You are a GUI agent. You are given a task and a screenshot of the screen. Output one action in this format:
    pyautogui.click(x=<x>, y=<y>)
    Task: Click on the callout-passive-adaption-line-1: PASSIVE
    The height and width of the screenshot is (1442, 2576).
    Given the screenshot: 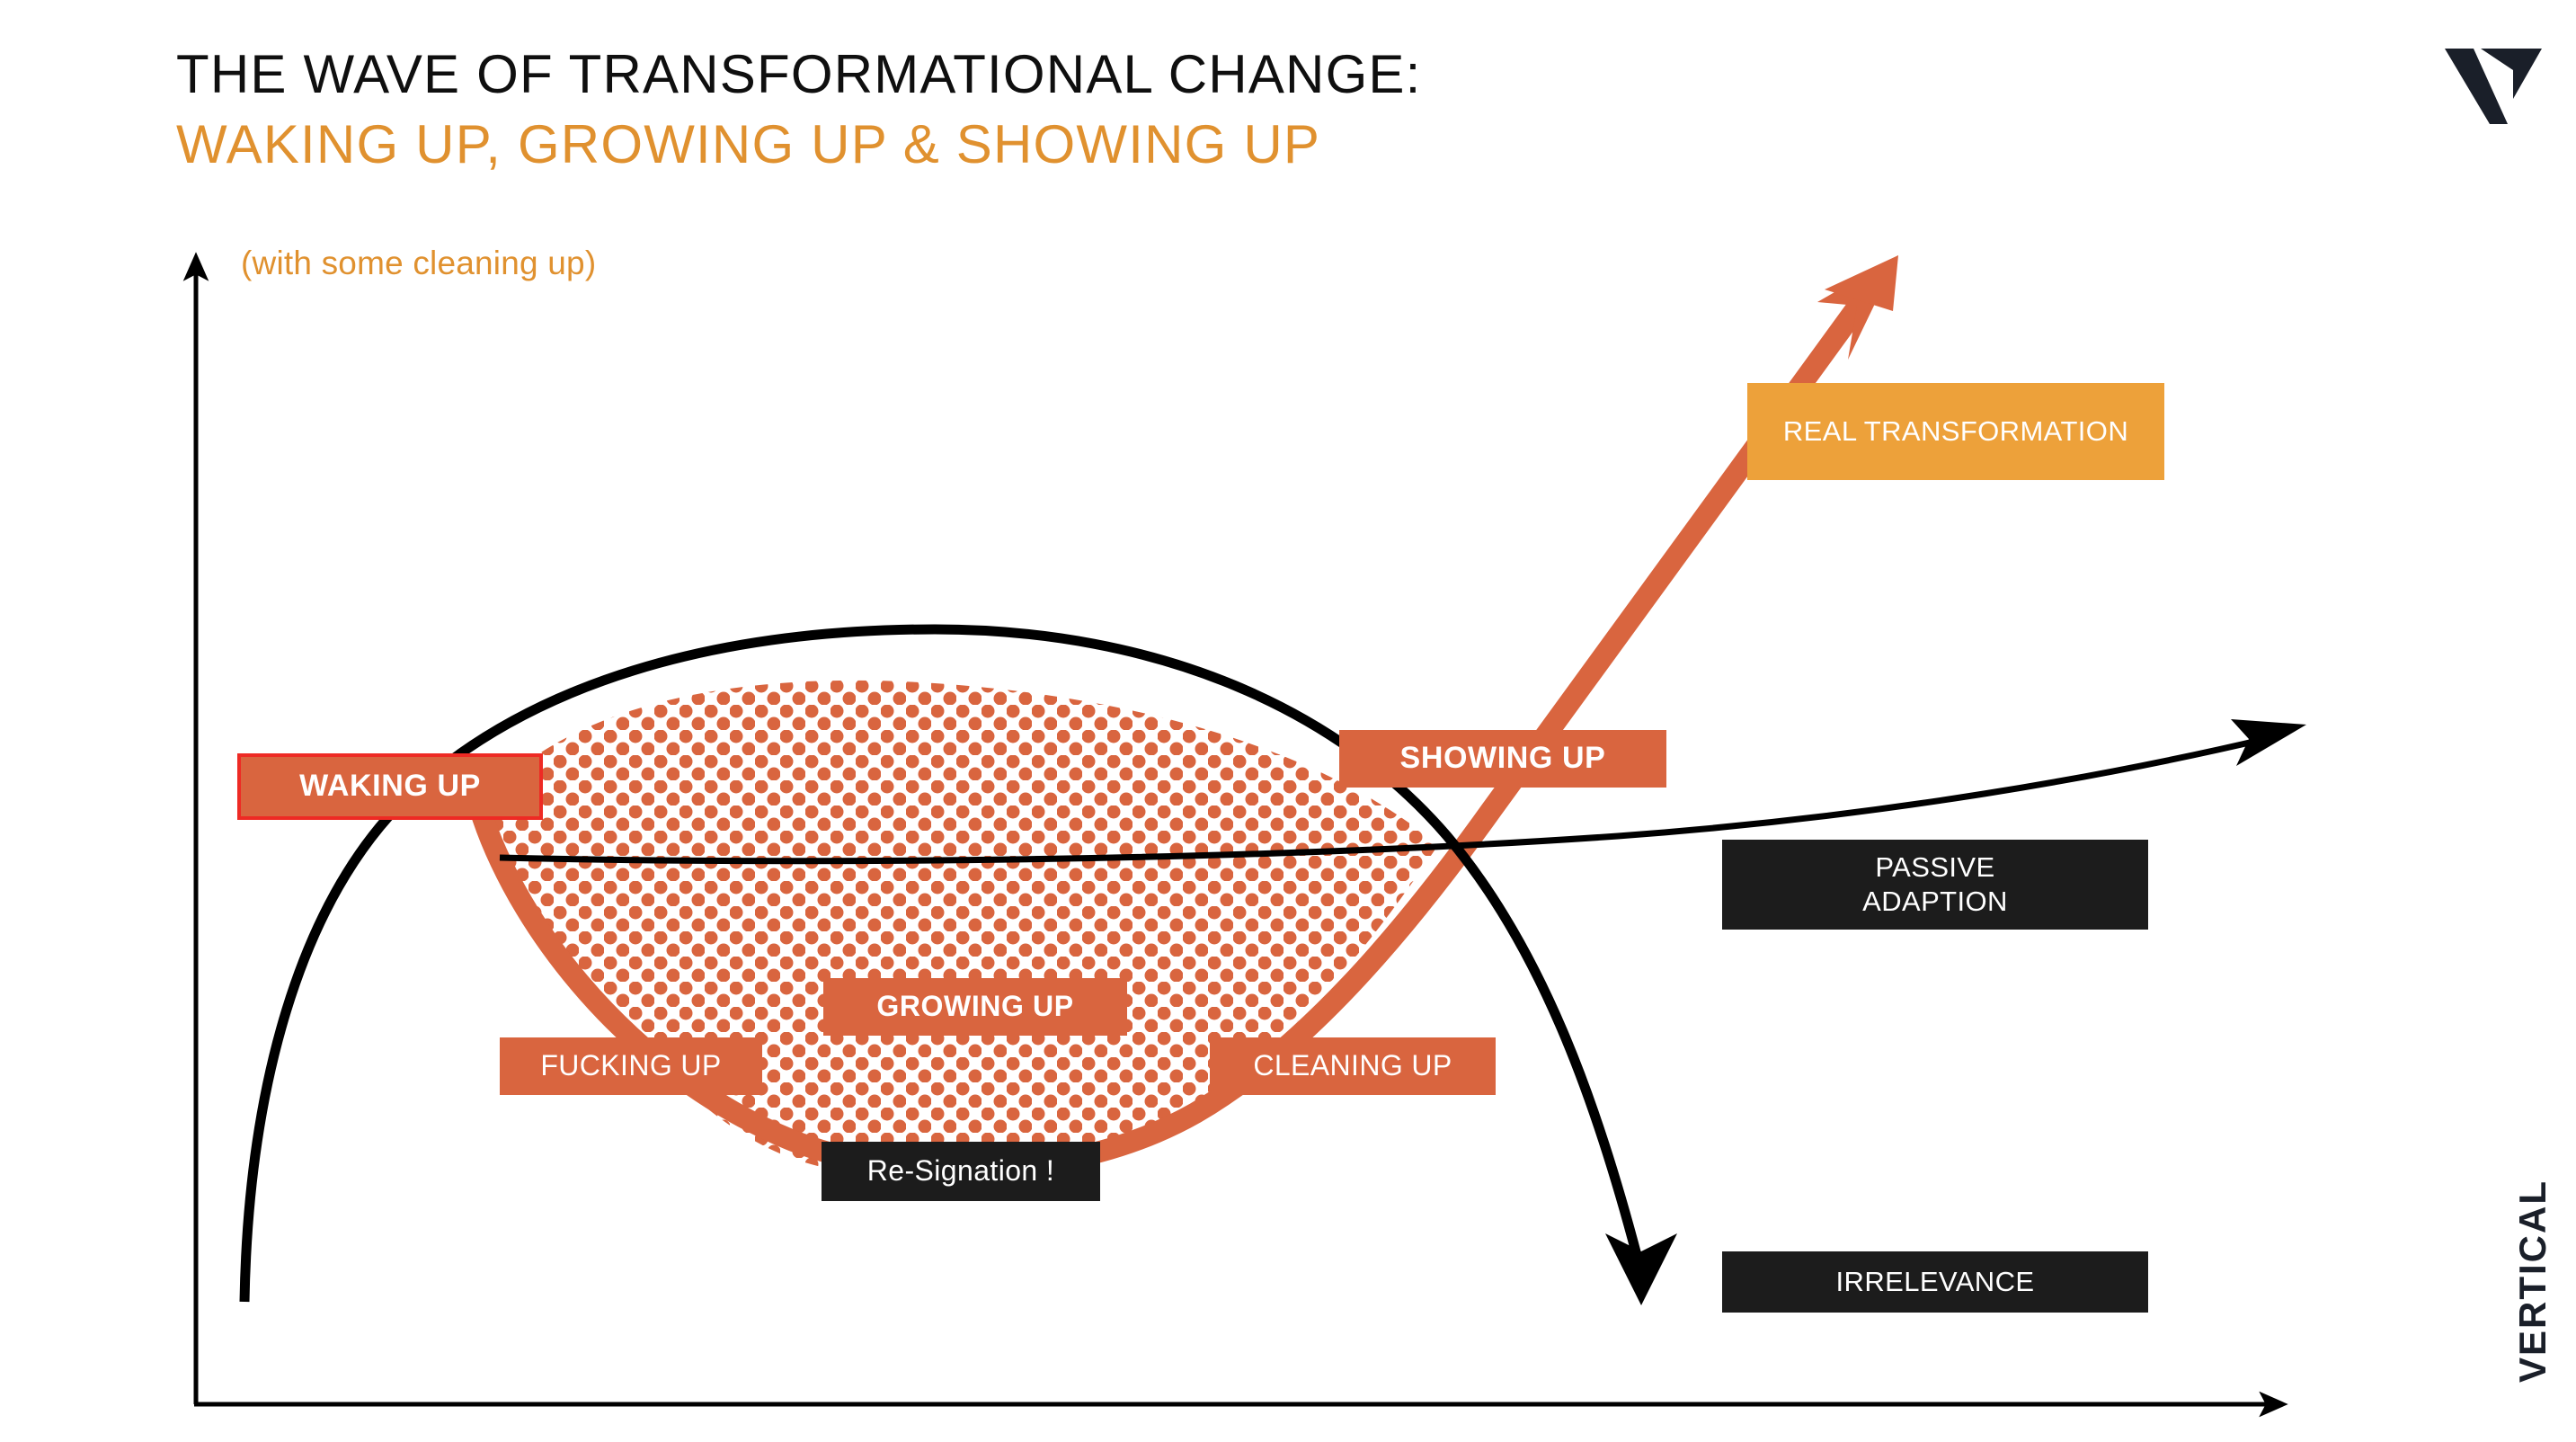 What is the action you would take?
    pyautogui.click(x=1935, y=867)
    